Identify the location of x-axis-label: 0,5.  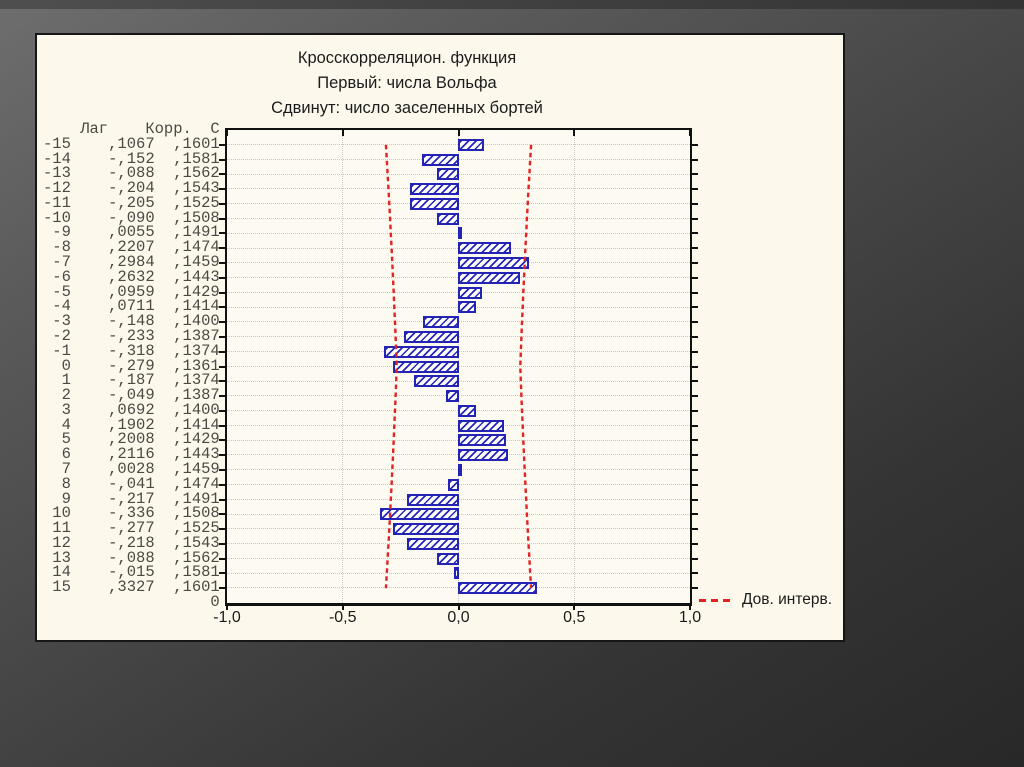
(574, 617).